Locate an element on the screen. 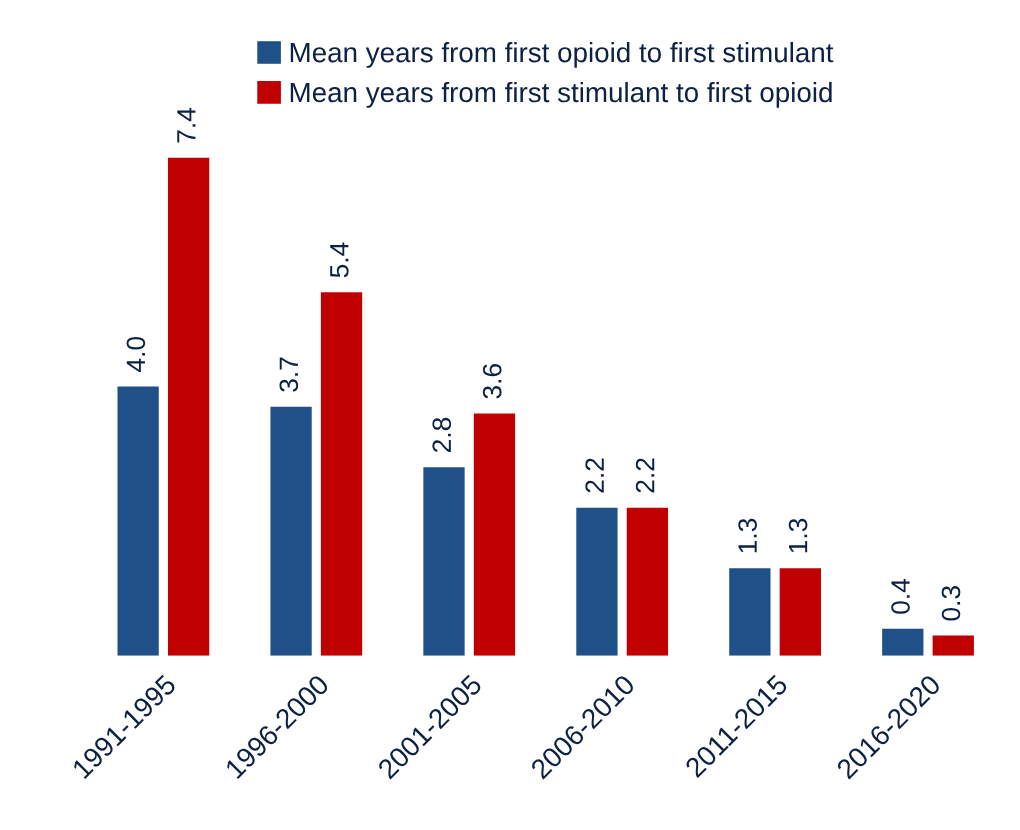  data-label: 7.4 is located at coordinates (186, 125).